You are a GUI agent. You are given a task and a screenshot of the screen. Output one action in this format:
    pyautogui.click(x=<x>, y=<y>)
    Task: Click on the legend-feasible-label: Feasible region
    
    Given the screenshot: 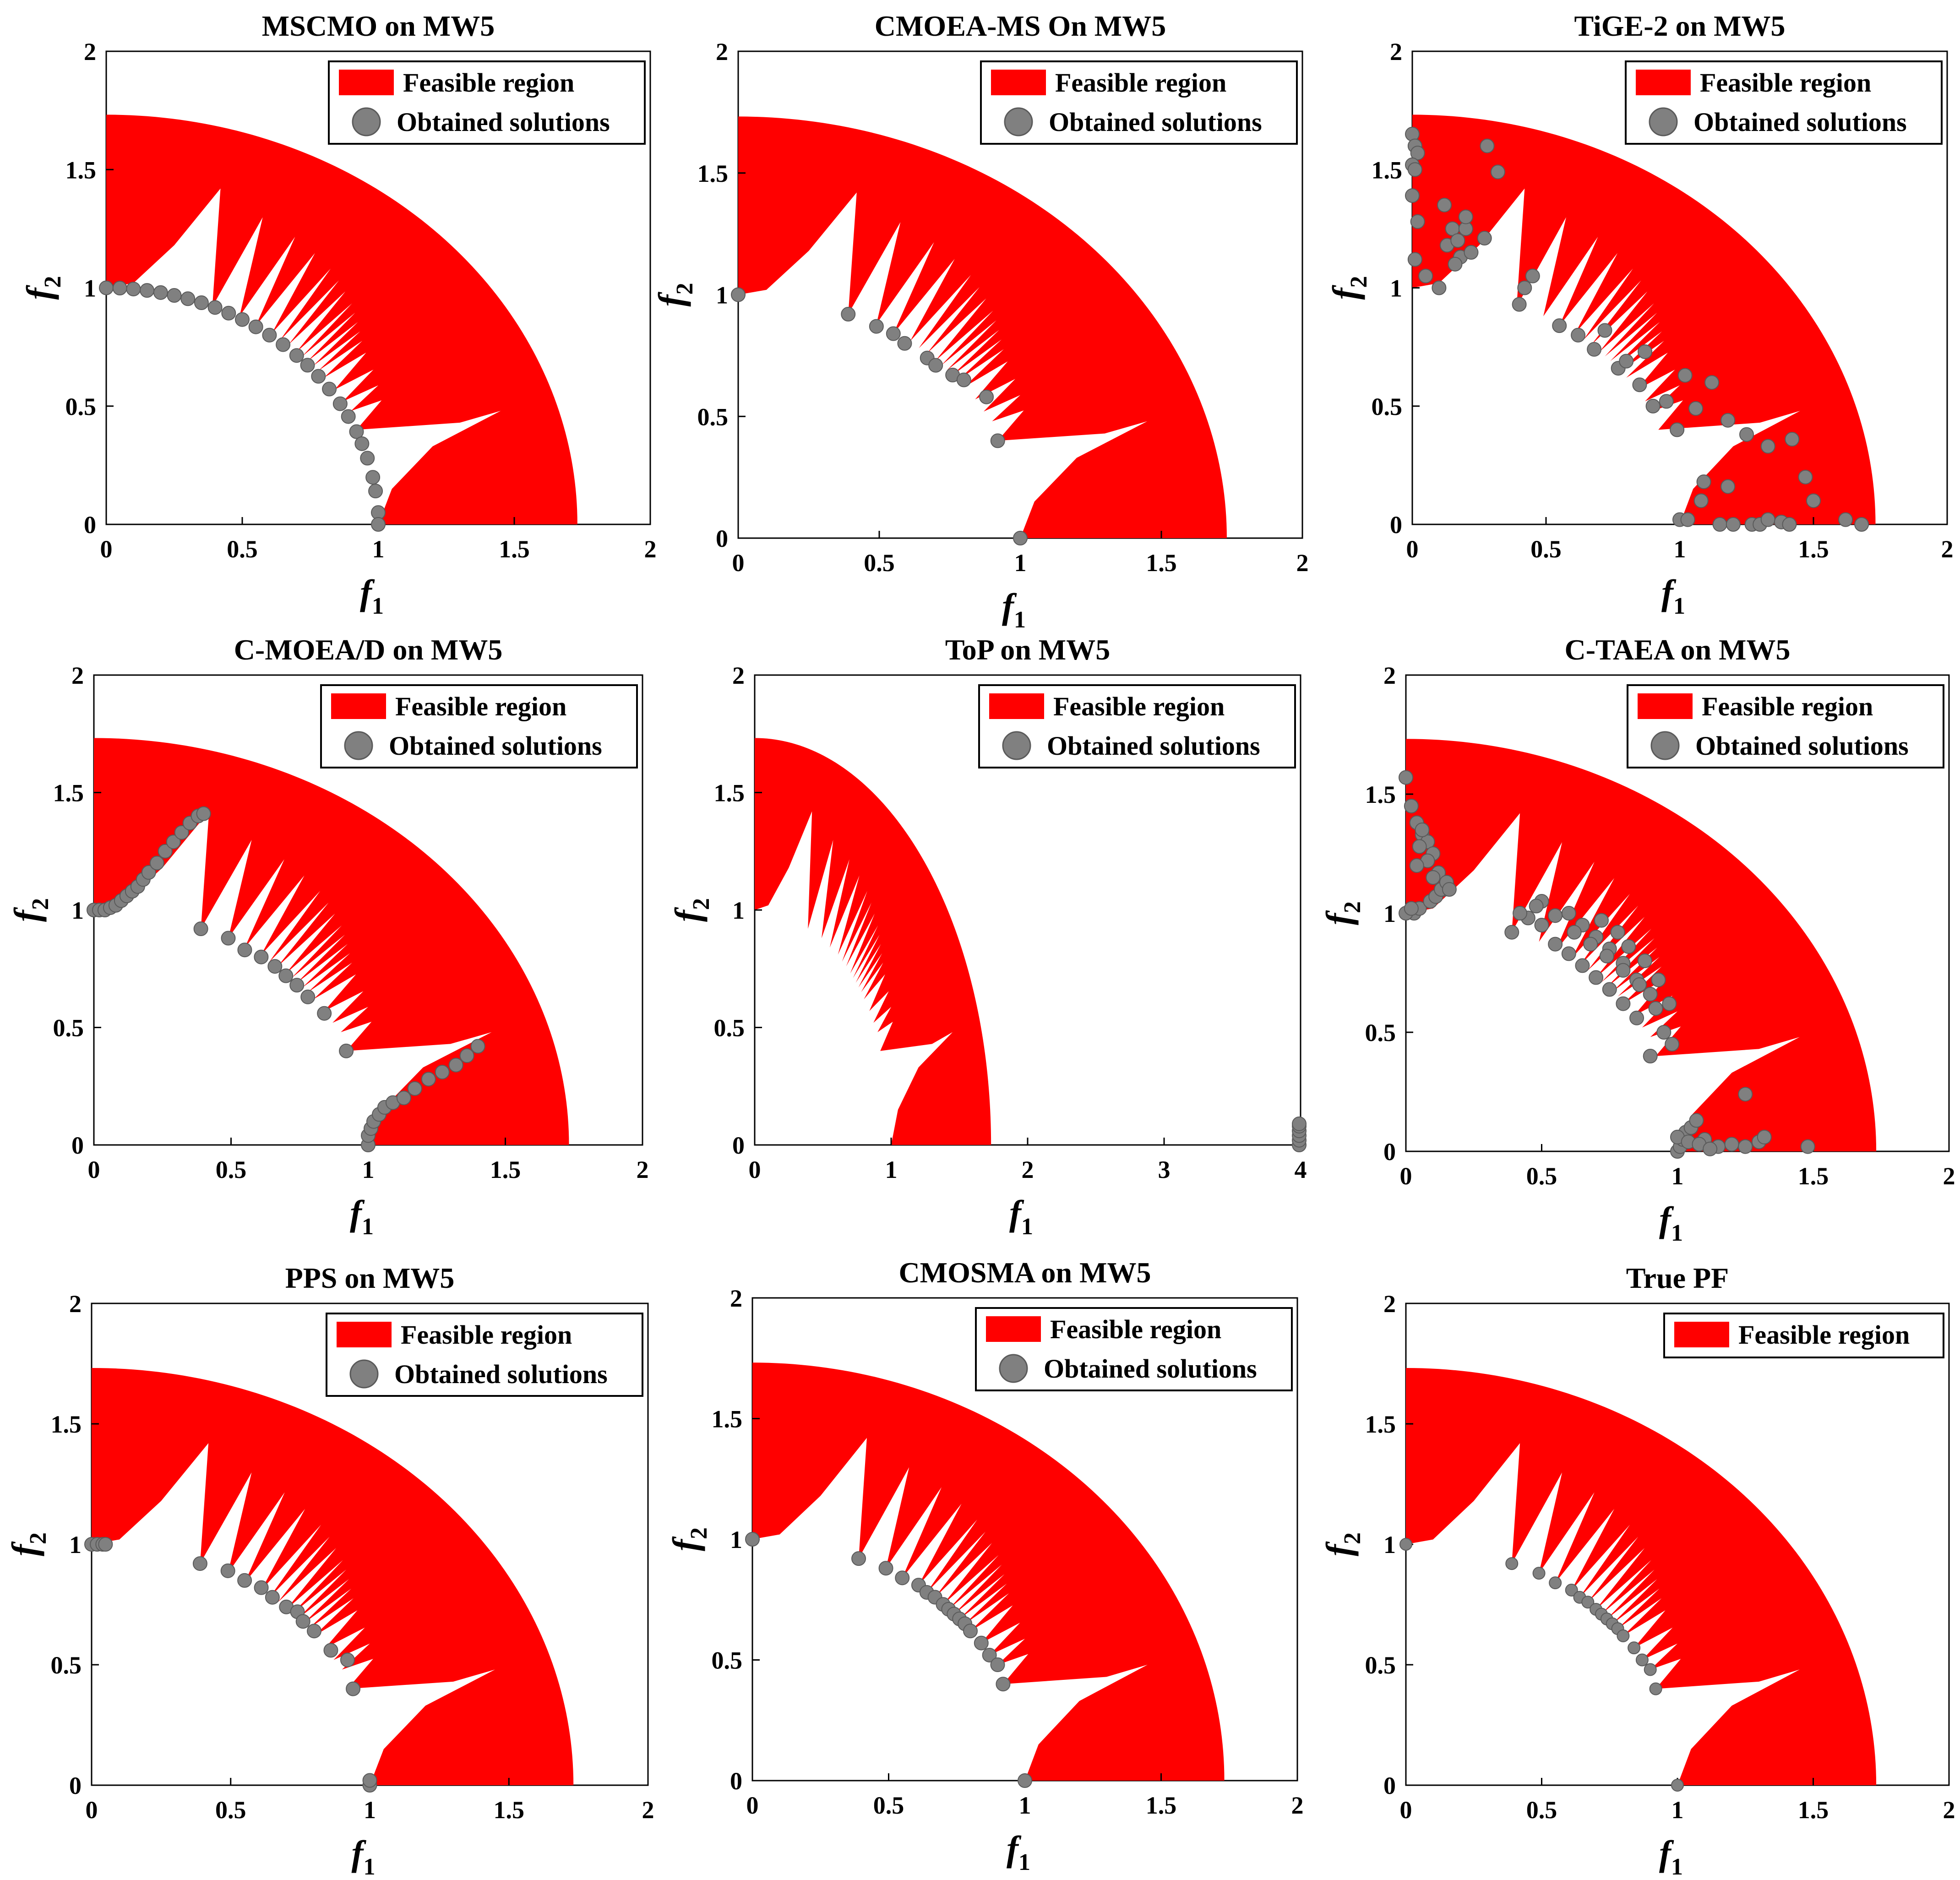 What is the action you would take?
    pyautogui.click(x=1140, y=83)
    